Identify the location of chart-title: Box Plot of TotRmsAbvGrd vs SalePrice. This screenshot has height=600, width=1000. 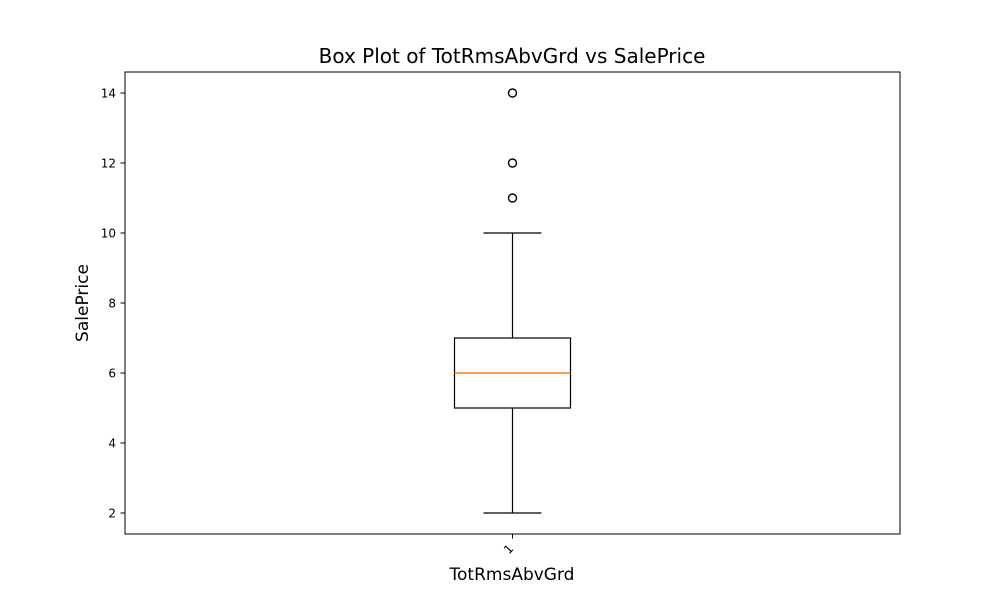
(512, 56).